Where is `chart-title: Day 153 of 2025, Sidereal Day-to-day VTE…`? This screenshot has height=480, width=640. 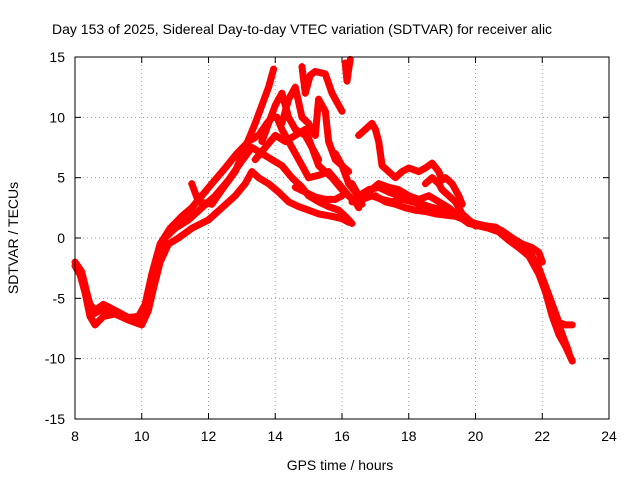 chart-title: Day 153 of 2025, Sidereal Day-to-day VTE… is located at coordinates (302, 29).